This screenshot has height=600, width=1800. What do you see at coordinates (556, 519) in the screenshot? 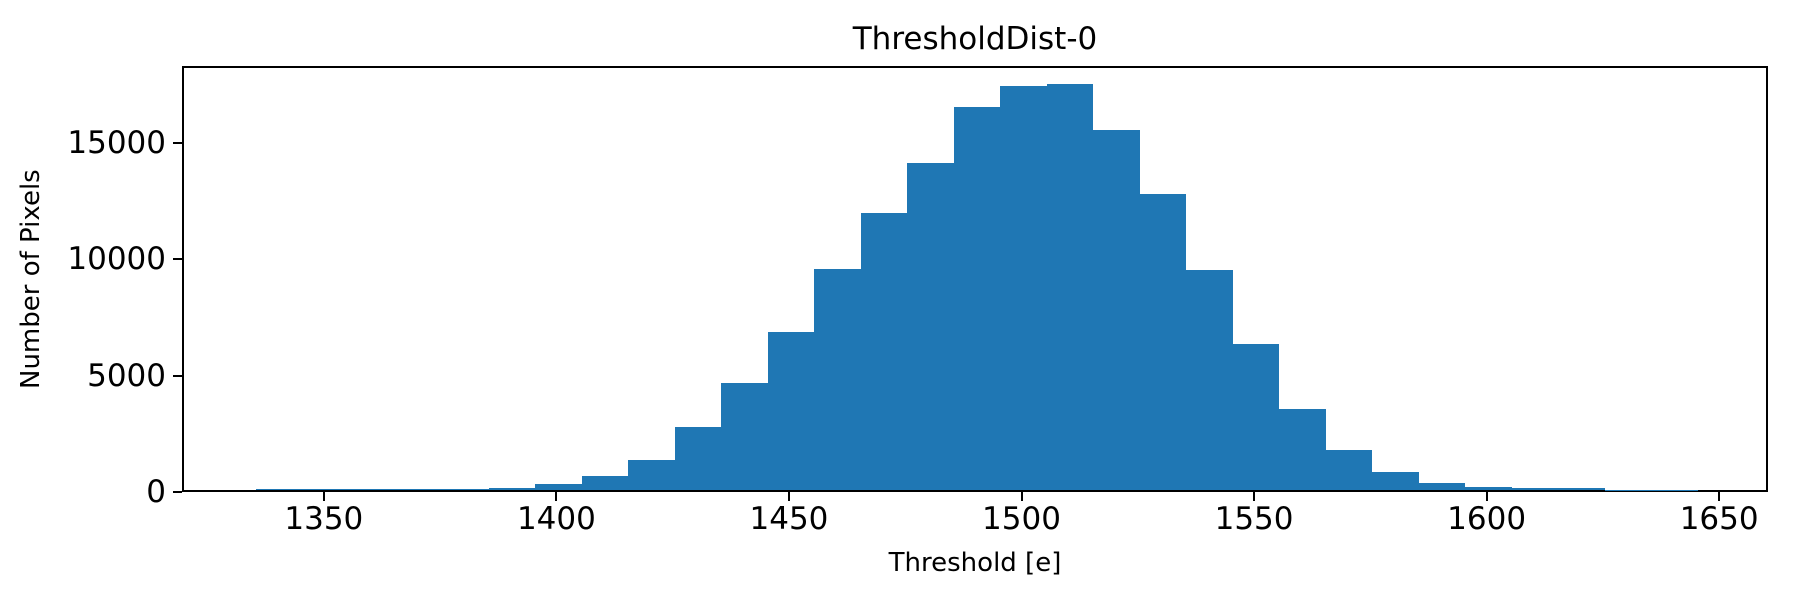
I see `x-tick-label: 1400` at bounding box center [556, 519].